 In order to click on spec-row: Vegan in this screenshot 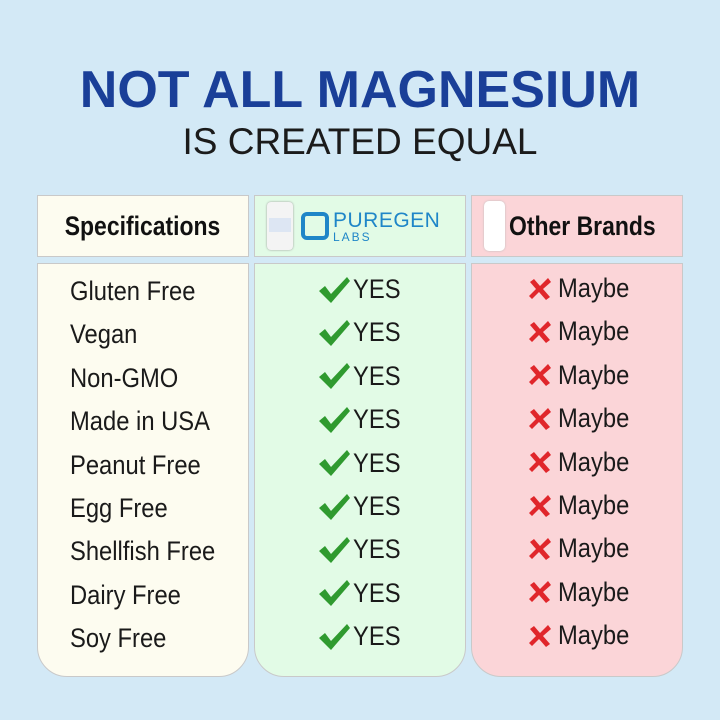, I will do `click(108, 334)`.